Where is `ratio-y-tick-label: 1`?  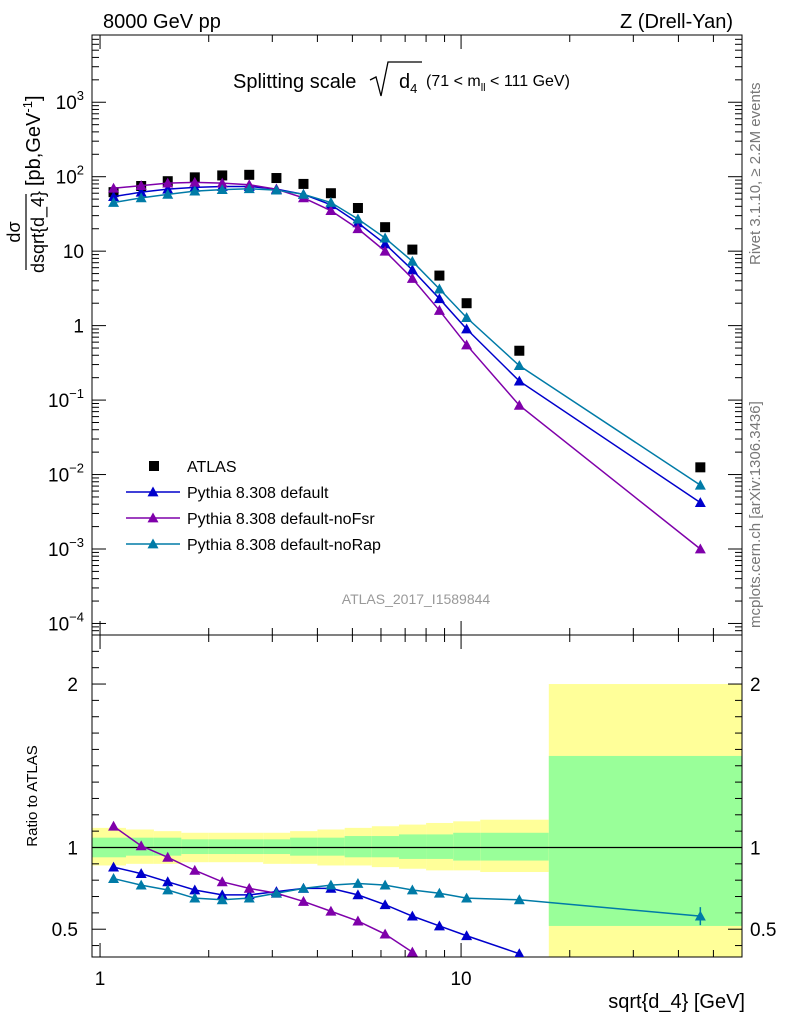 ratio-y-tick-label: 1 is located at coordinates (72, 848).